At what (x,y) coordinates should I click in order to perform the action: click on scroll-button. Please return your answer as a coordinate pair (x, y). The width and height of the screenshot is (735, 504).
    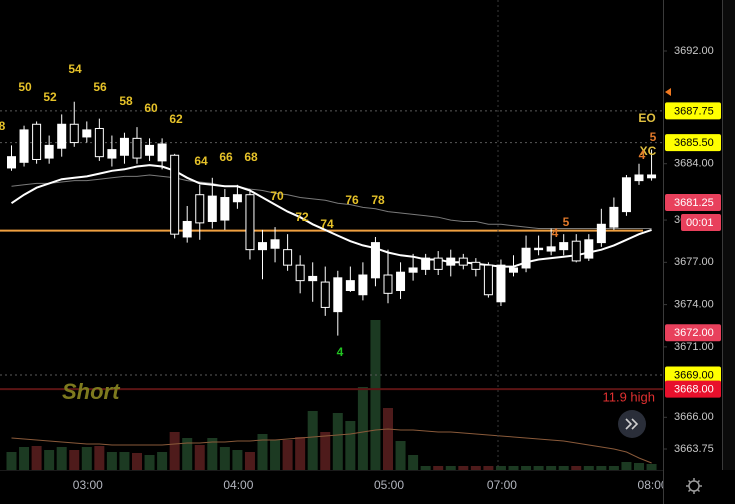
    Looking at the image, I should click on (632, 424).